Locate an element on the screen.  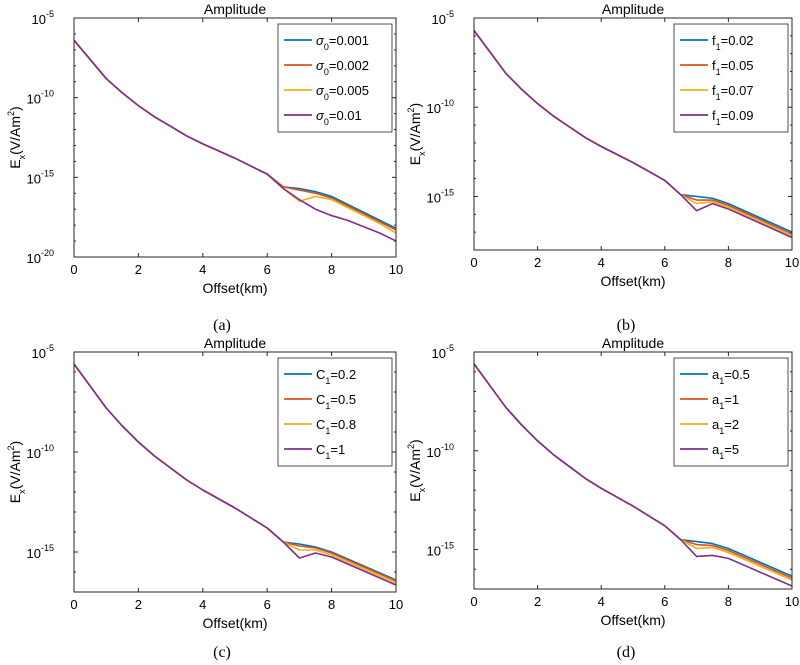
panel-caption: (d) is located at coordinates (626, 652).